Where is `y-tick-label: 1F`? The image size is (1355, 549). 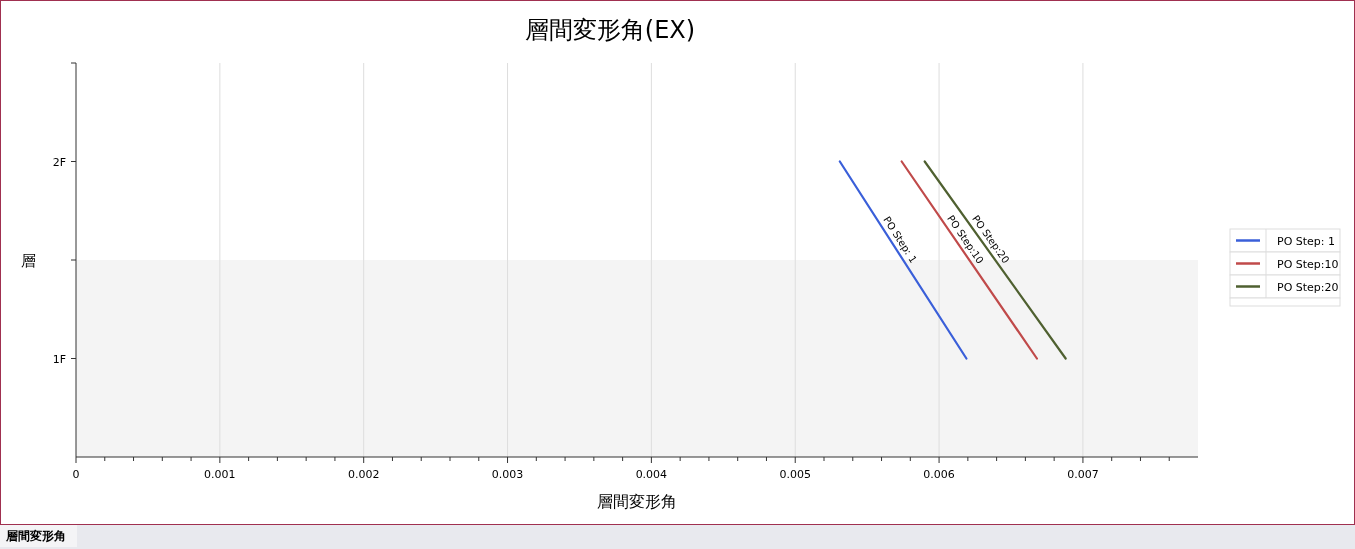 y-tick-label: 1F is located at coordinates (59, 359).